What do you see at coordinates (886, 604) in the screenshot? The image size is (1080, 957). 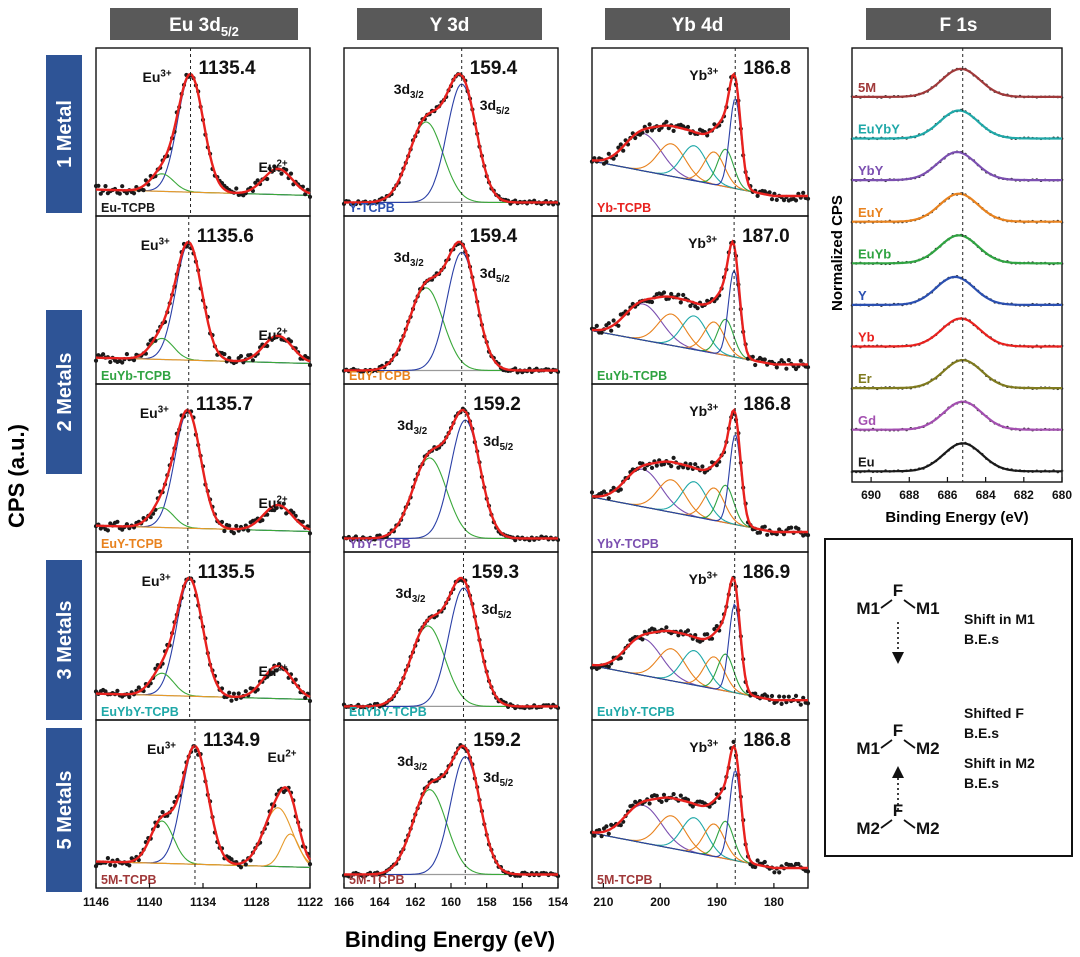 I see `diagram-top-bond-left` at bounding box center [886, 604].